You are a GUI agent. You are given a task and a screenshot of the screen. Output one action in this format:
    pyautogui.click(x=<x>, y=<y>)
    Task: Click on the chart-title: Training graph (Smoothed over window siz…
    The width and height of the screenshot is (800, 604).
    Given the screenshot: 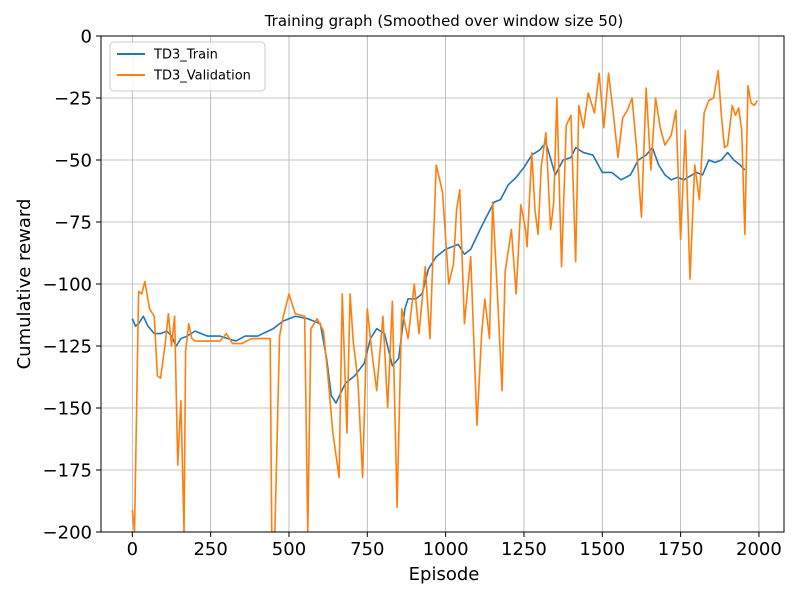 What is the action you would take?
    pyautogui.click(x=444, y=21)
    